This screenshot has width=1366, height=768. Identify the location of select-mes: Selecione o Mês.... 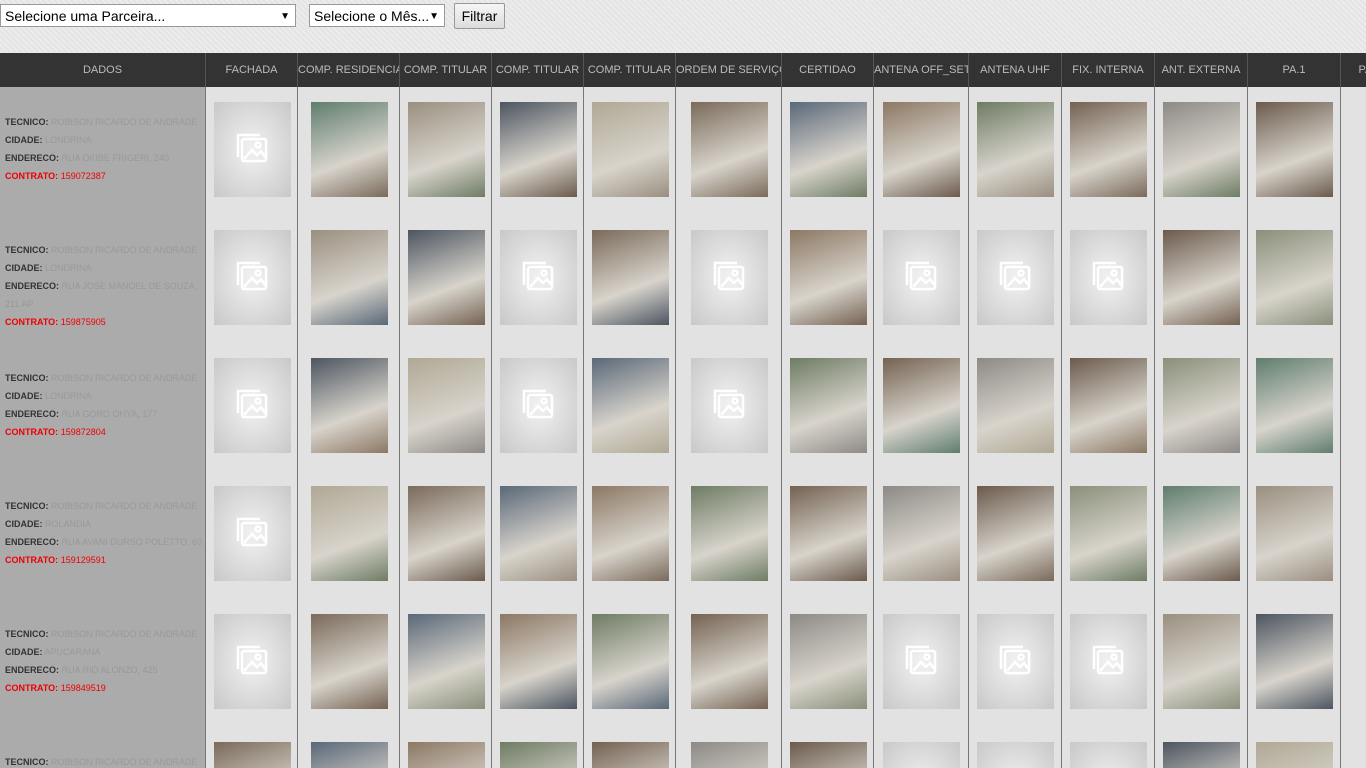
(377, 16).